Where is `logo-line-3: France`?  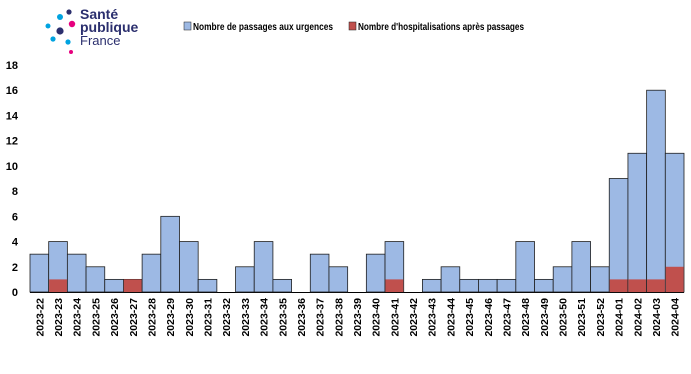 logo-line-3: France is located at coordinates (100, 40).